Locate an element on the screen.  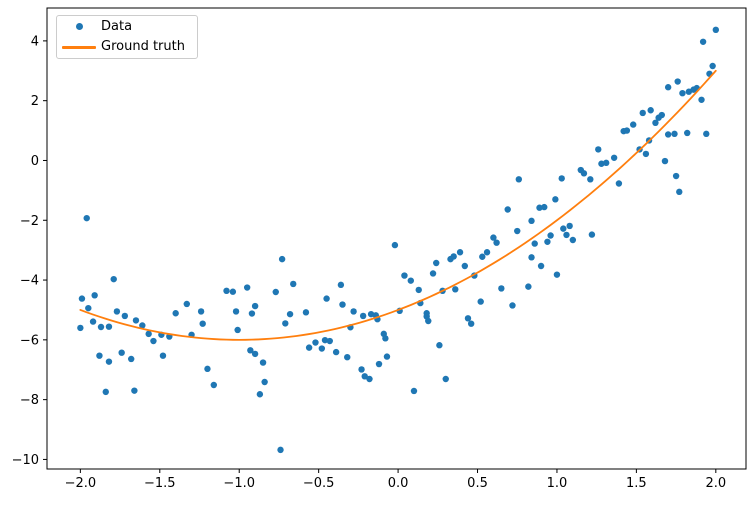
x-tick-label: 2.0 is located at coordinates (715, 483).